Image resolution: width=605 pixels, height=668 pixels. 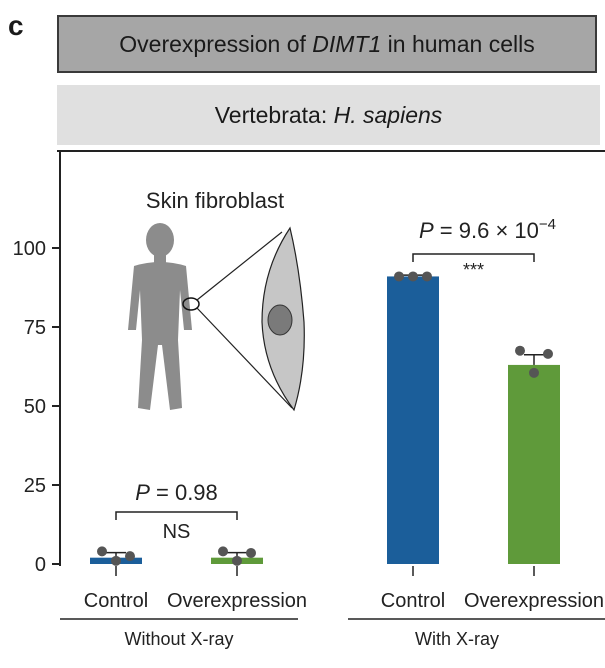 What do you see at coordinates (388, 114) in the screenshot?
I see `organism-species: H. sapiens` at bounding box center [388, 114].